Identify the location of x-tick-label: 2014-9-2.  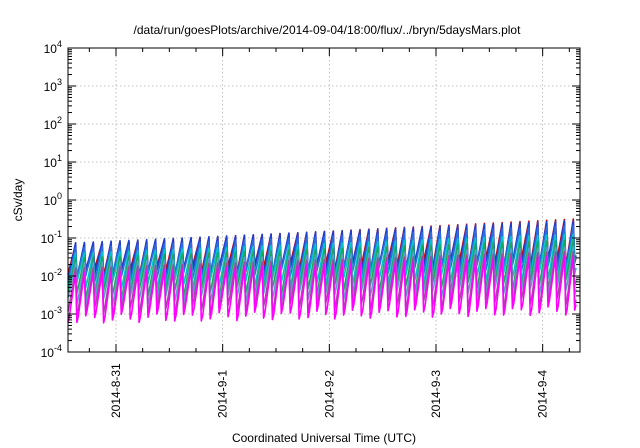
(329, 394).